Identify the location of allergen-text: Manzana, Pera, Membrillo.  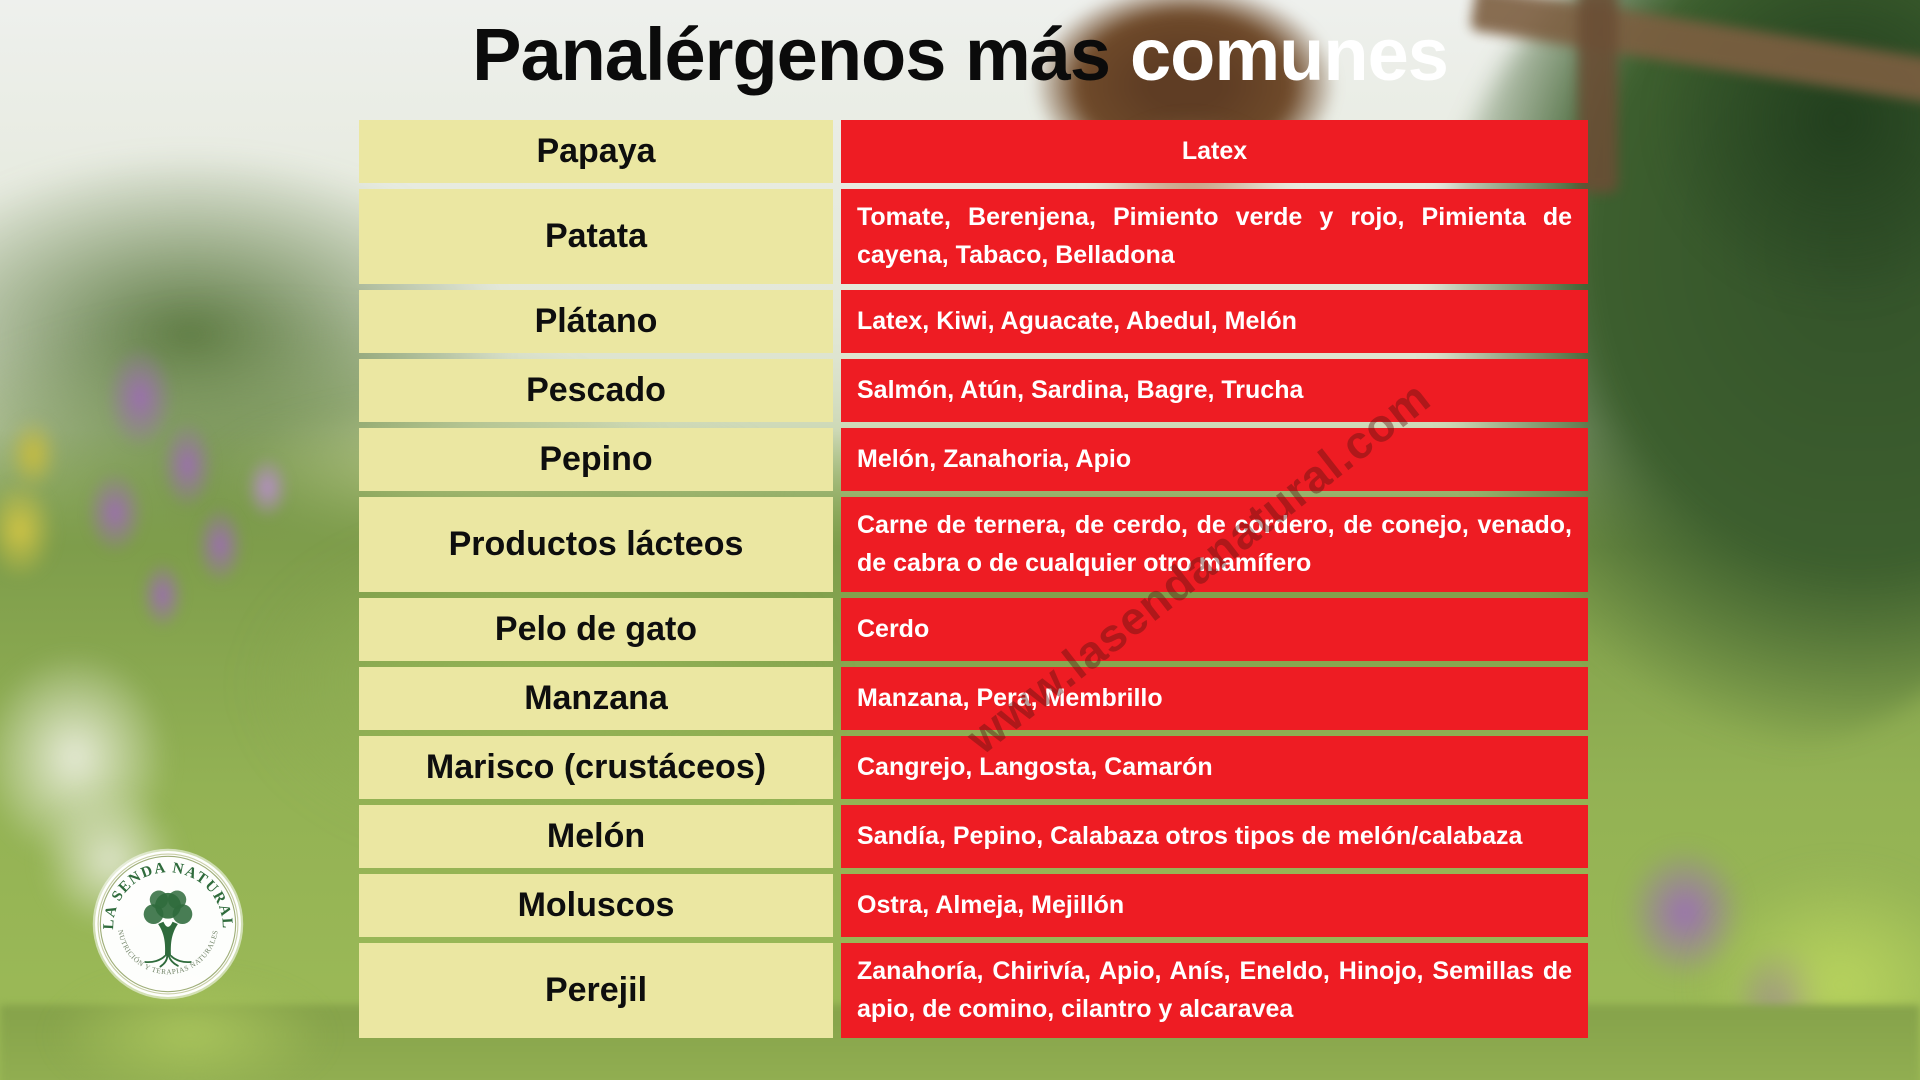
(1010, 697).